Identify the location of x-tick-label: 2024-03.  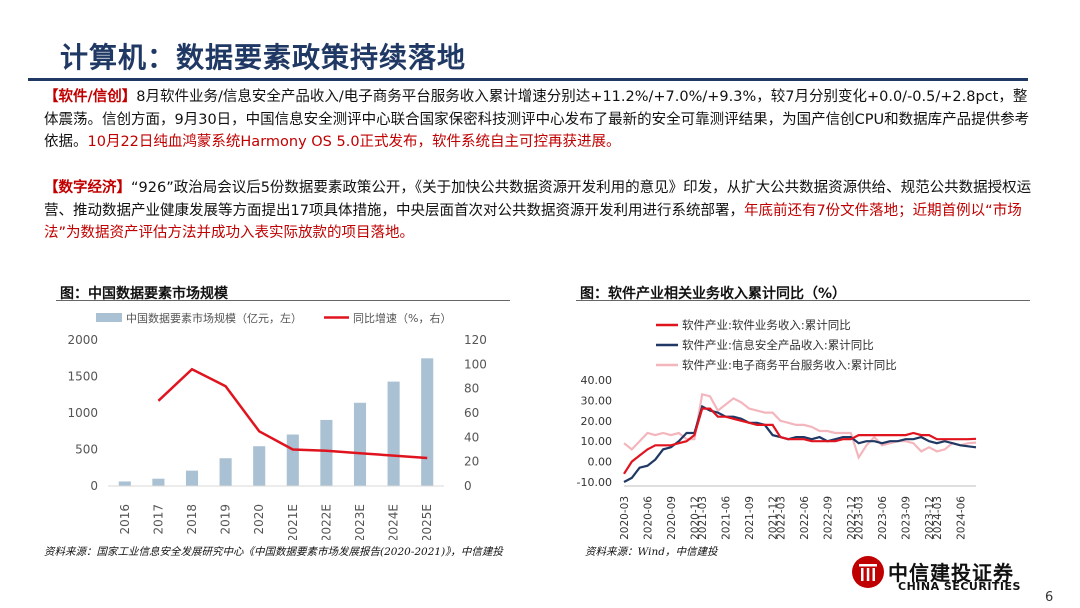
(938, 518).